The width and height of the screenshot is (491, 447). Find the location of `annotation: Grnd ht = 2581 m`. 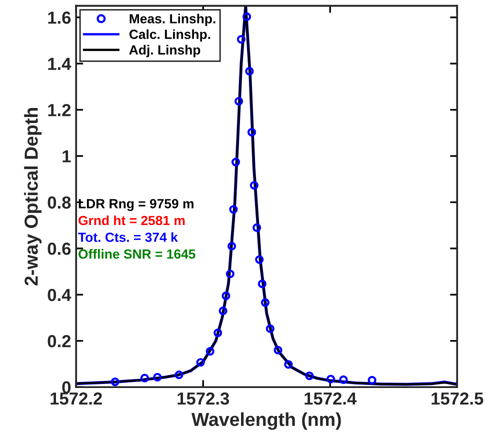

annotation: Grnd ht = 2581 m is located at coordinates (131, 220).